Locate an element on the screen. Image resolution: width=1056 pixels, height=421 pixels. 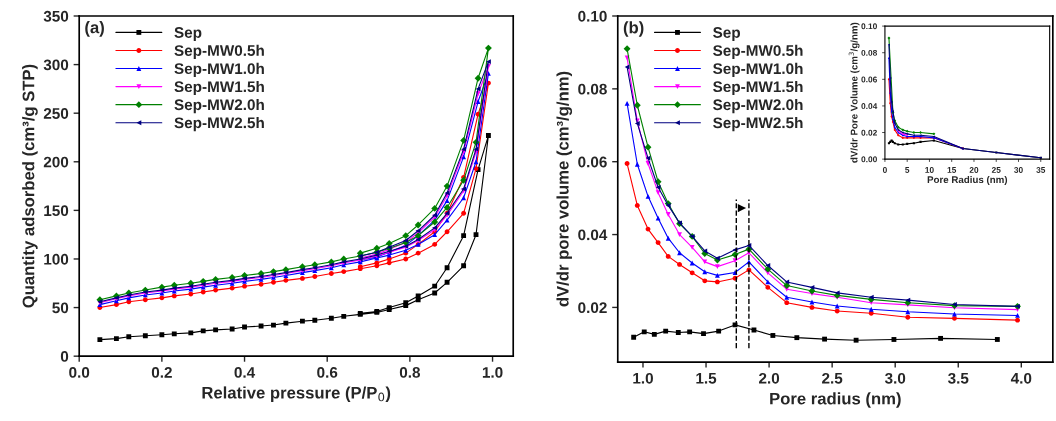
y-tick-label: 150 is located at coordinates (56, 211).